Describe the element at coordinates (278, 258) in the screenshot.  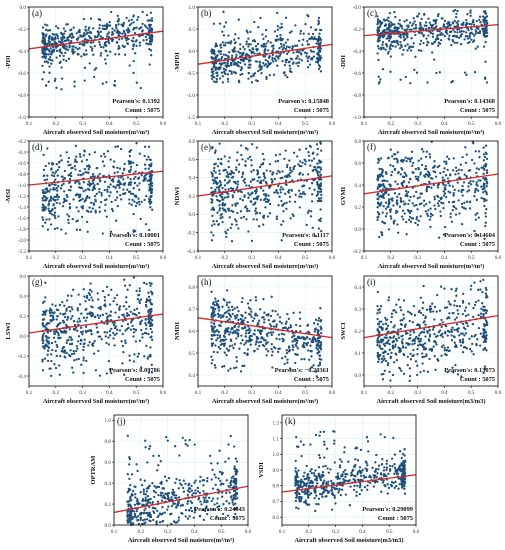
I see `x-tick-label: 0.4` at that location.